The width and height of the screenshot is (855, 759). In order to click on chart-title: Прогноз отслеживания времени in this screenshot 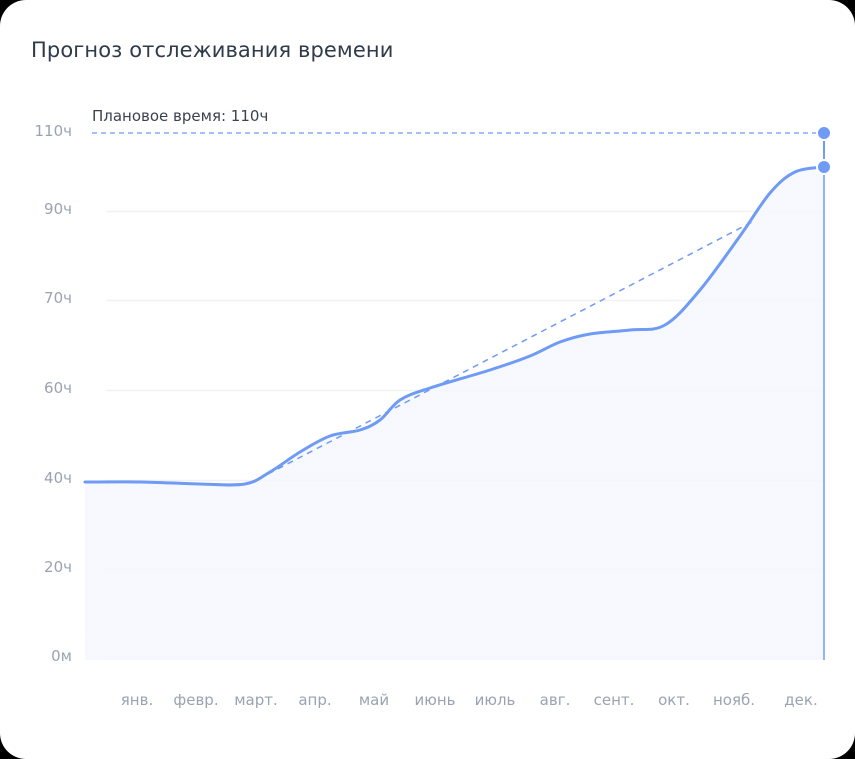, I will do `click(212, 50)`.